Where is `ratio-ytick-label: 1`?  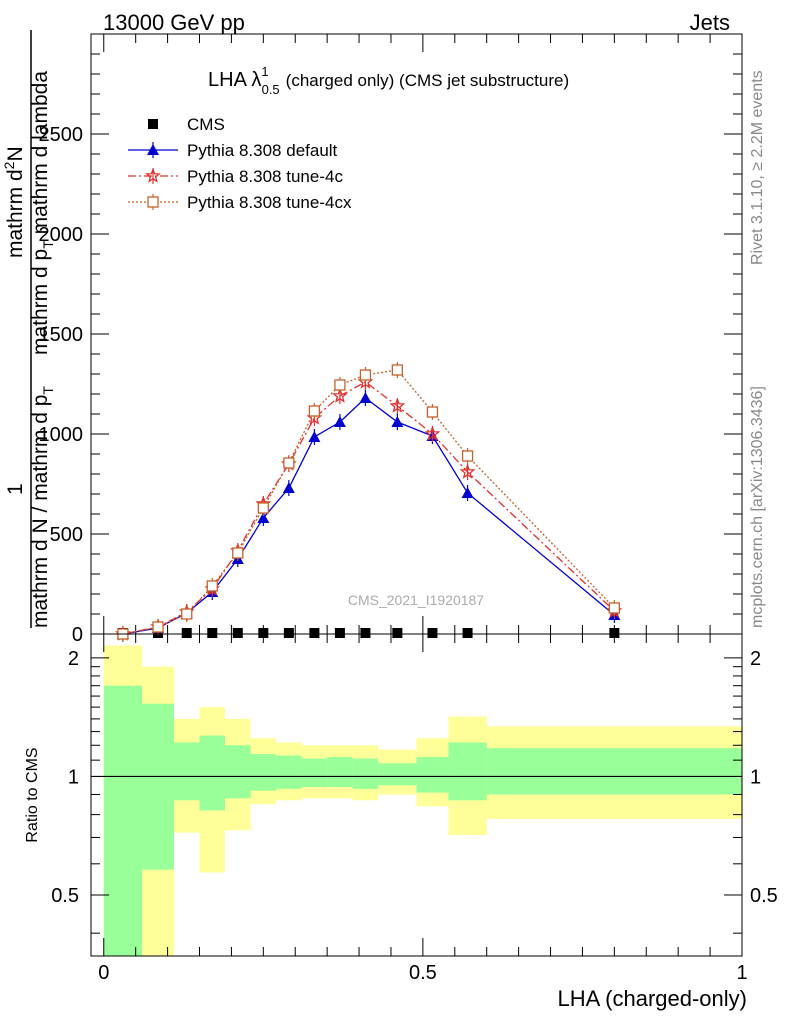 ratio-ytick-label: 1 is located at coordinates (73, 777).